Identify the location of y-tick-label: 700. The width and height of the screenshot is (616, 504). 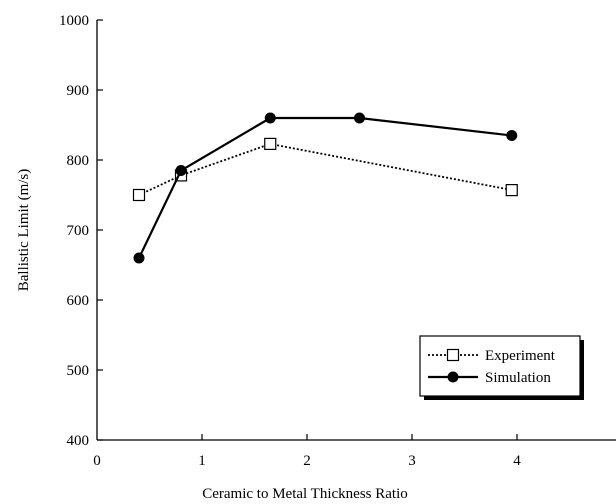
(78, 231).